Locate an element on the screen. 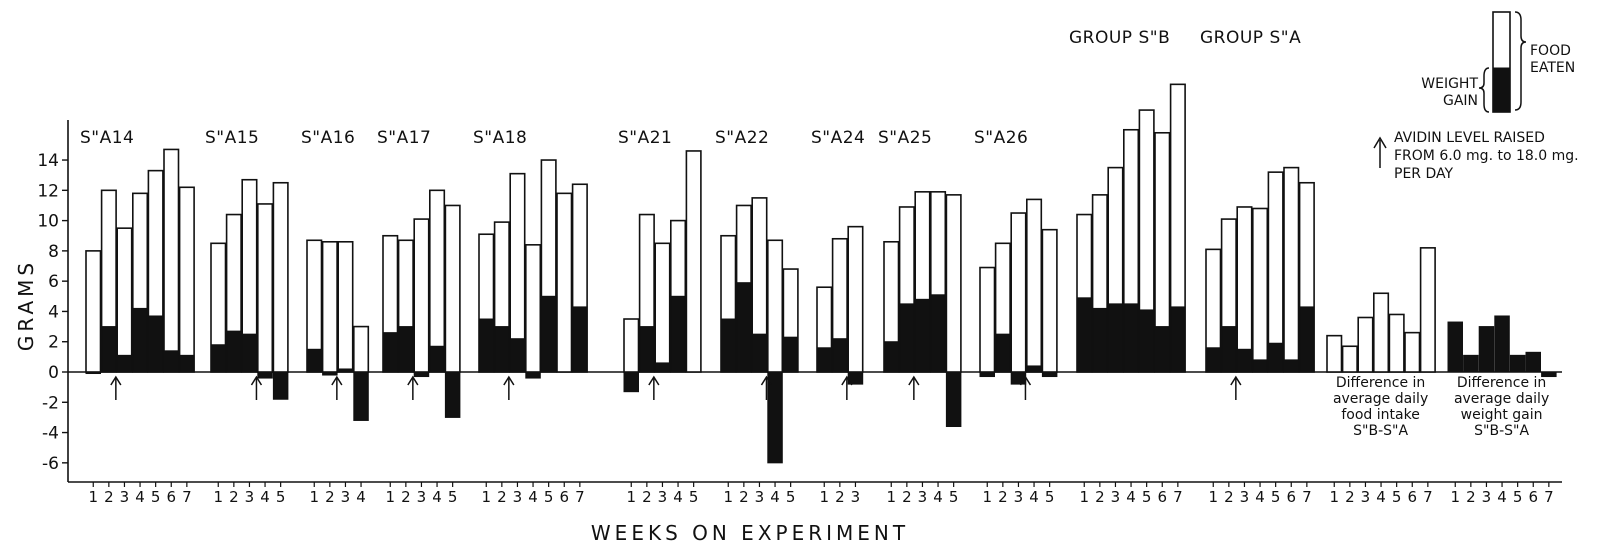 This screenshot has width=1604, height=548. legend-gain-label-1: WEIGHT is located at coordinates (1449, 84).